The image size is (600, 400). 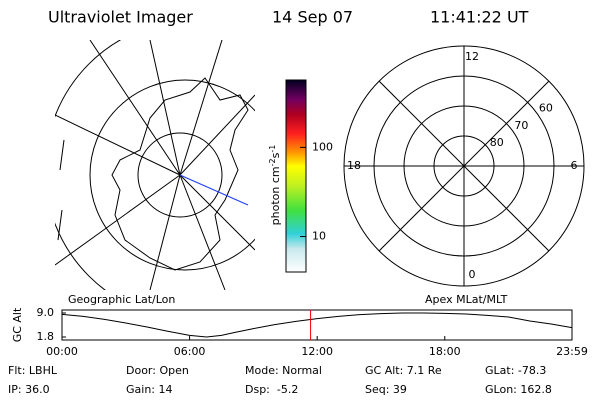 I want to click on title: Ultraviolet Imager, so click(x=120, y=17).